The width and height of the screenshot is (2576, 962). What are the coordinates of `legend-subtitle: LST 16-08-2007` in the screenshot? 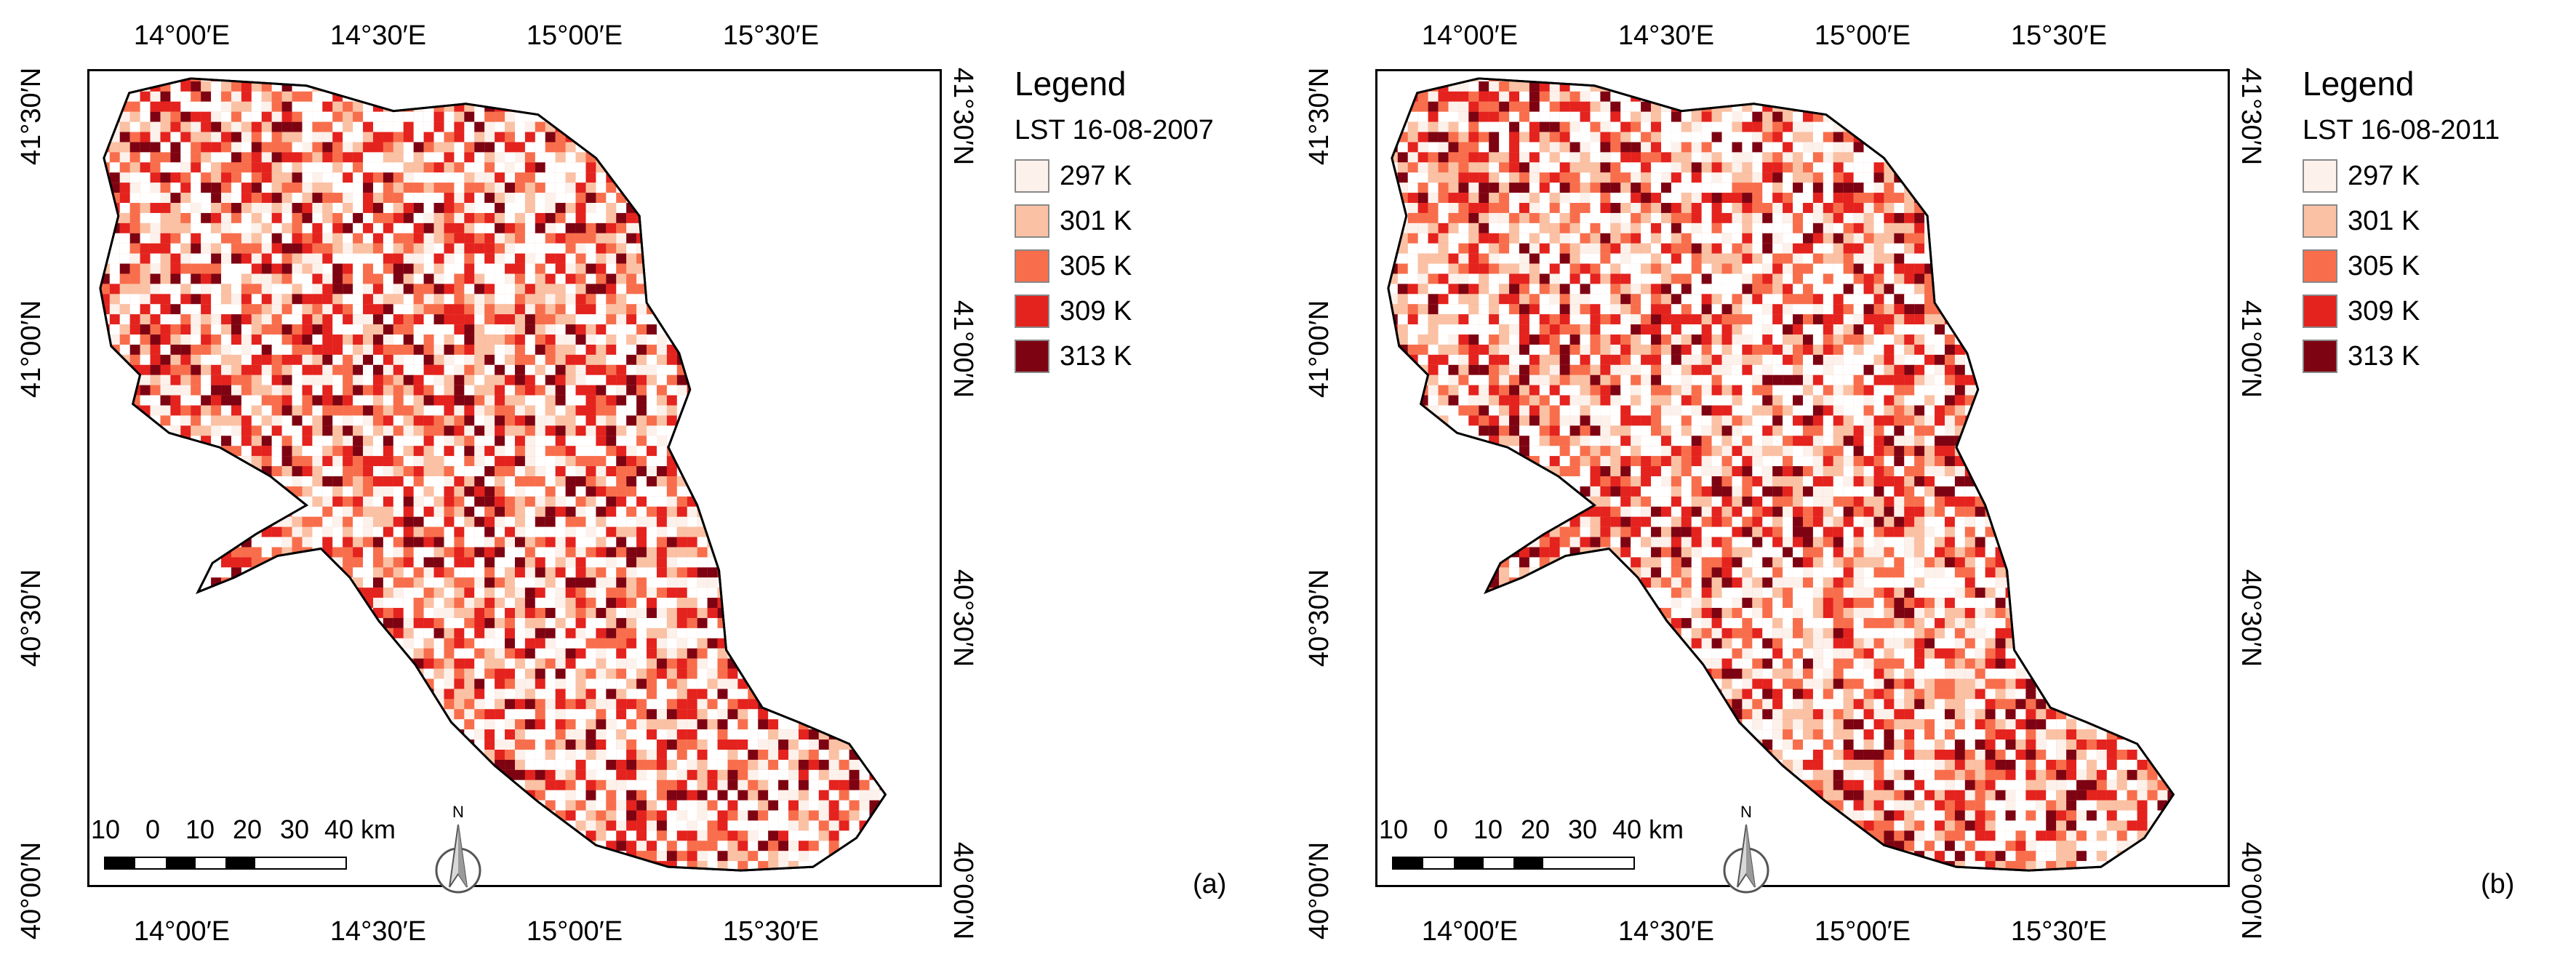 It's located at (1114, 130).